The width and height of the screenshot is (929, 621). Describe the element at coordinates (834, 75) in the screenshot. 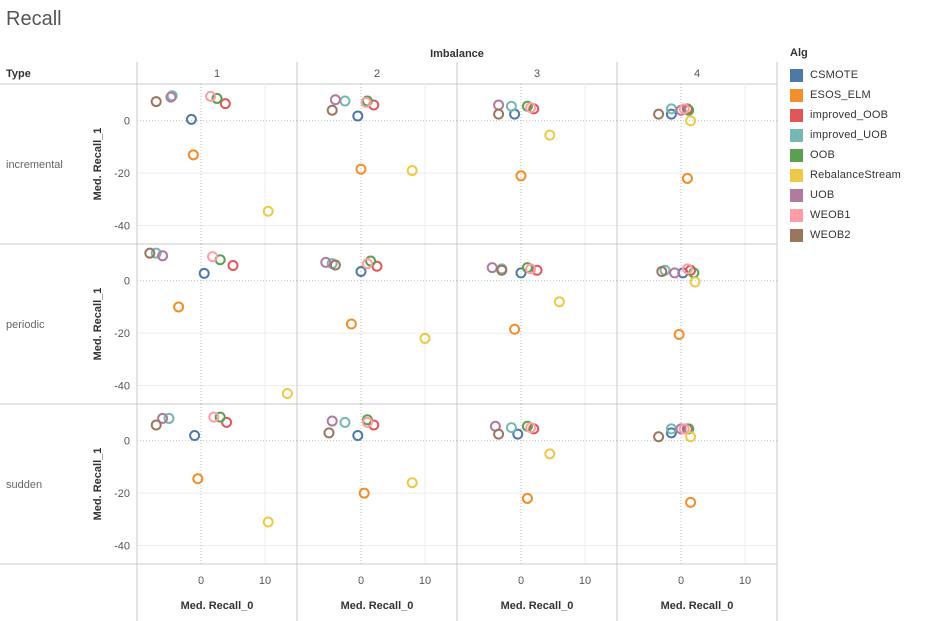

I see `legend-label: CSMOTE` at that location.